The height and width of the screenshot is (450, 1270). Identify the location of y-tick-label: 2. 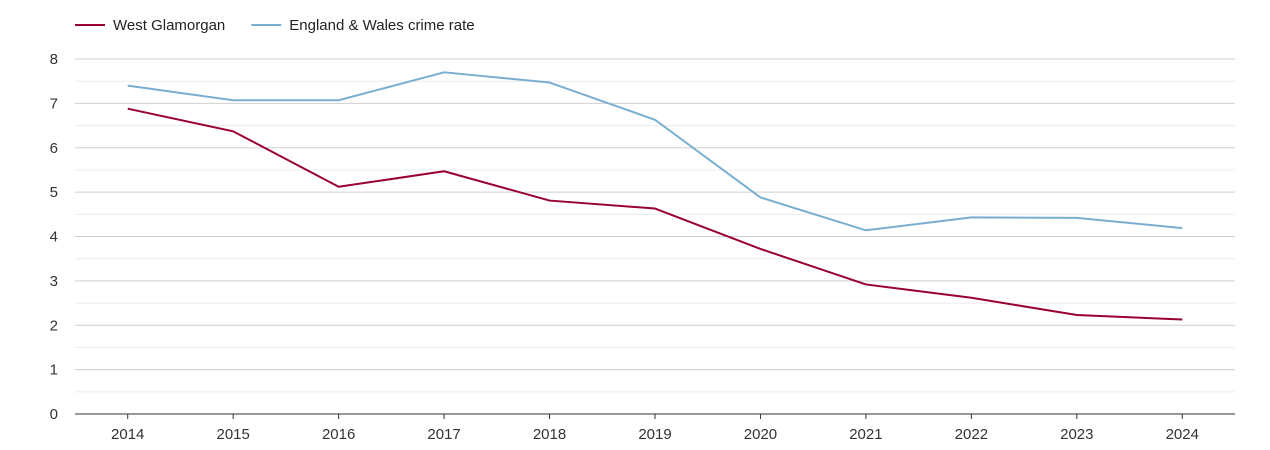
(54, 325).